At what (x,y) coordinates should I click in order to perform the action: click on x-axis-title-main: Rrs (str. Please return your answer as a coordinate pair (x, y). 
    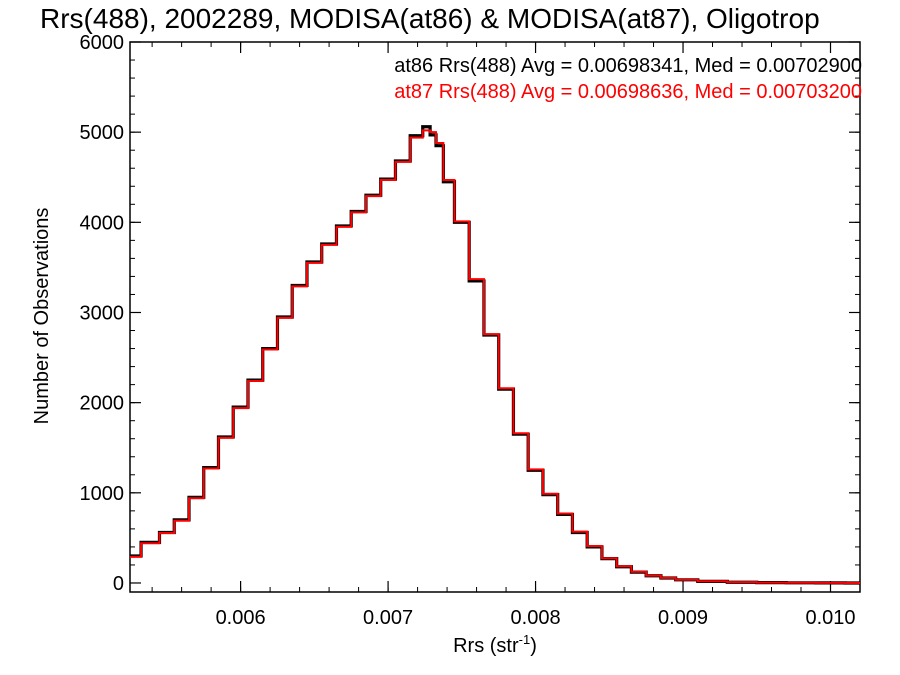
    Looking at the image, I should click on (486, 646).